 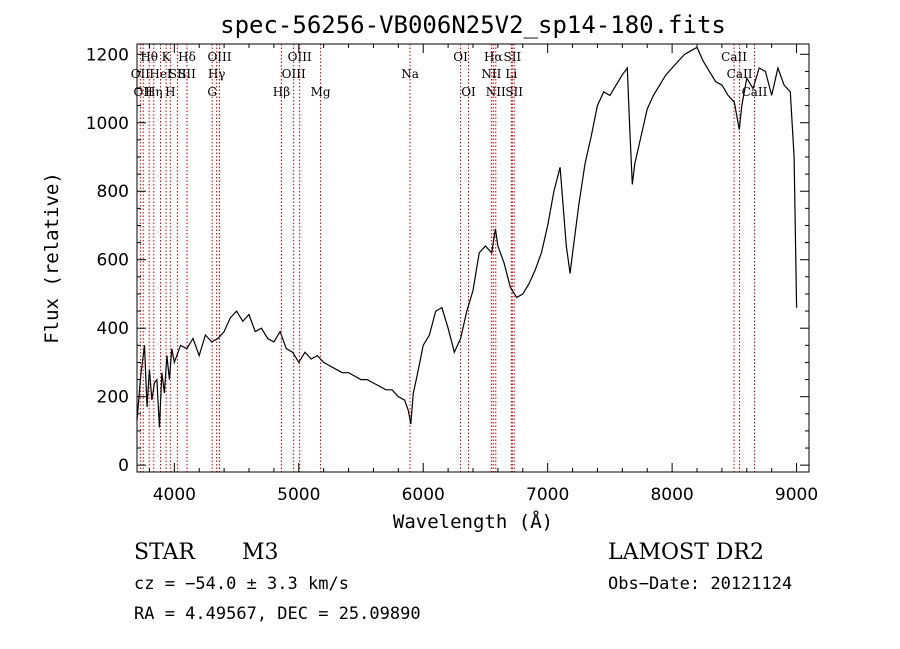 What do you see at coordinates (174, 495) in the screenshot?
I see `x-tick-label: 4000` at bounding box center [174, 495].